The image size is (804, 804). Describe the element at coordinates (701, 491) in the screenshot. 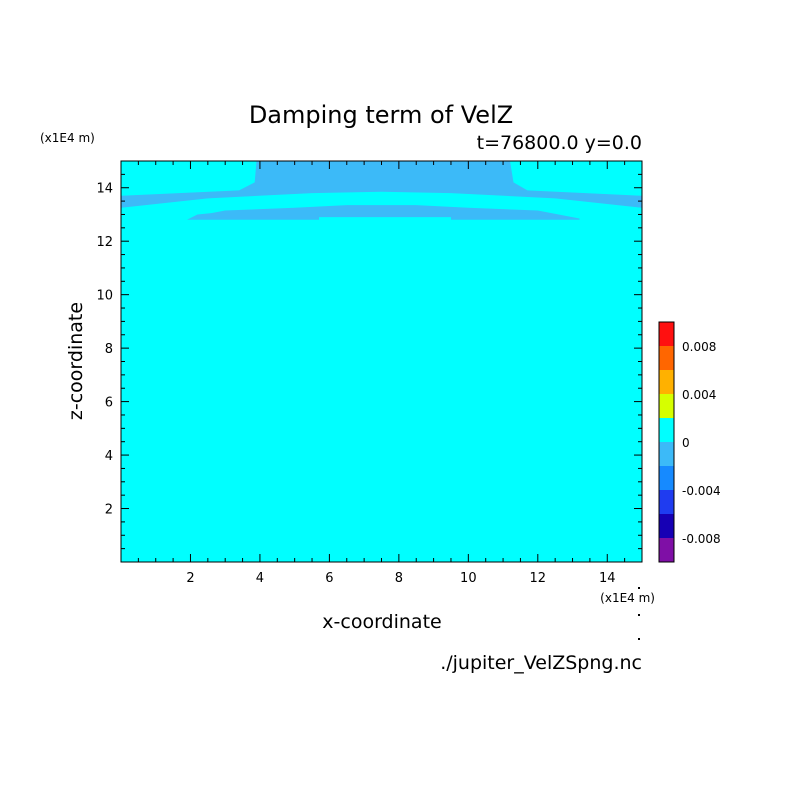

I see `colorbar-tick-label: -0.004` at that location.